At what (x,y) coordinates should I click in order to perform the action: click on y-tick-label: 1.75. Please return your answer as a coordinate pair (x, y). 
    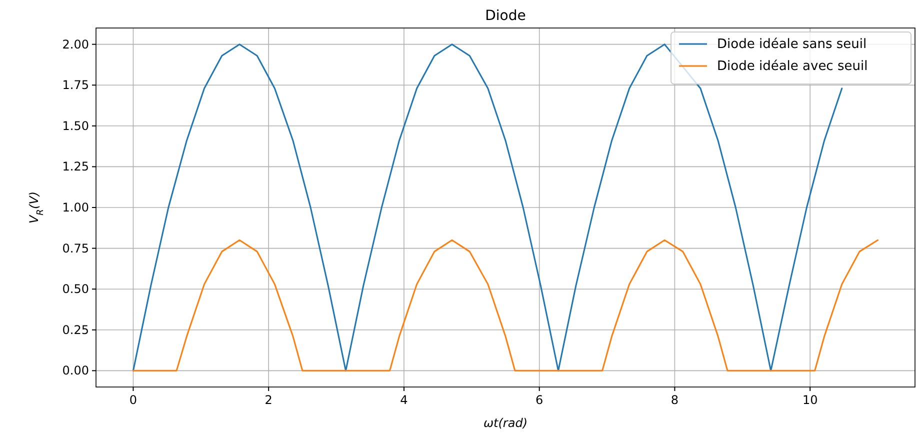
    Looking at the image, I should click on (75, 85).